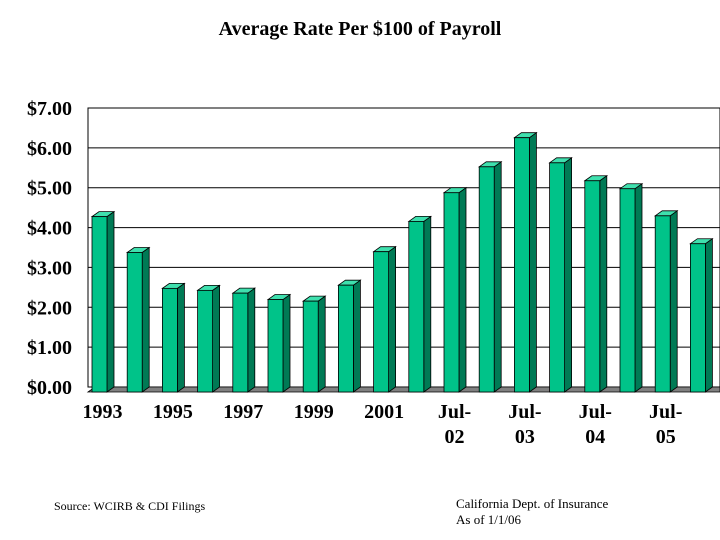 The image size is (720, 540). I want to click on source-note: Source: WCIRB & CDI Filings, so click(130, 506).